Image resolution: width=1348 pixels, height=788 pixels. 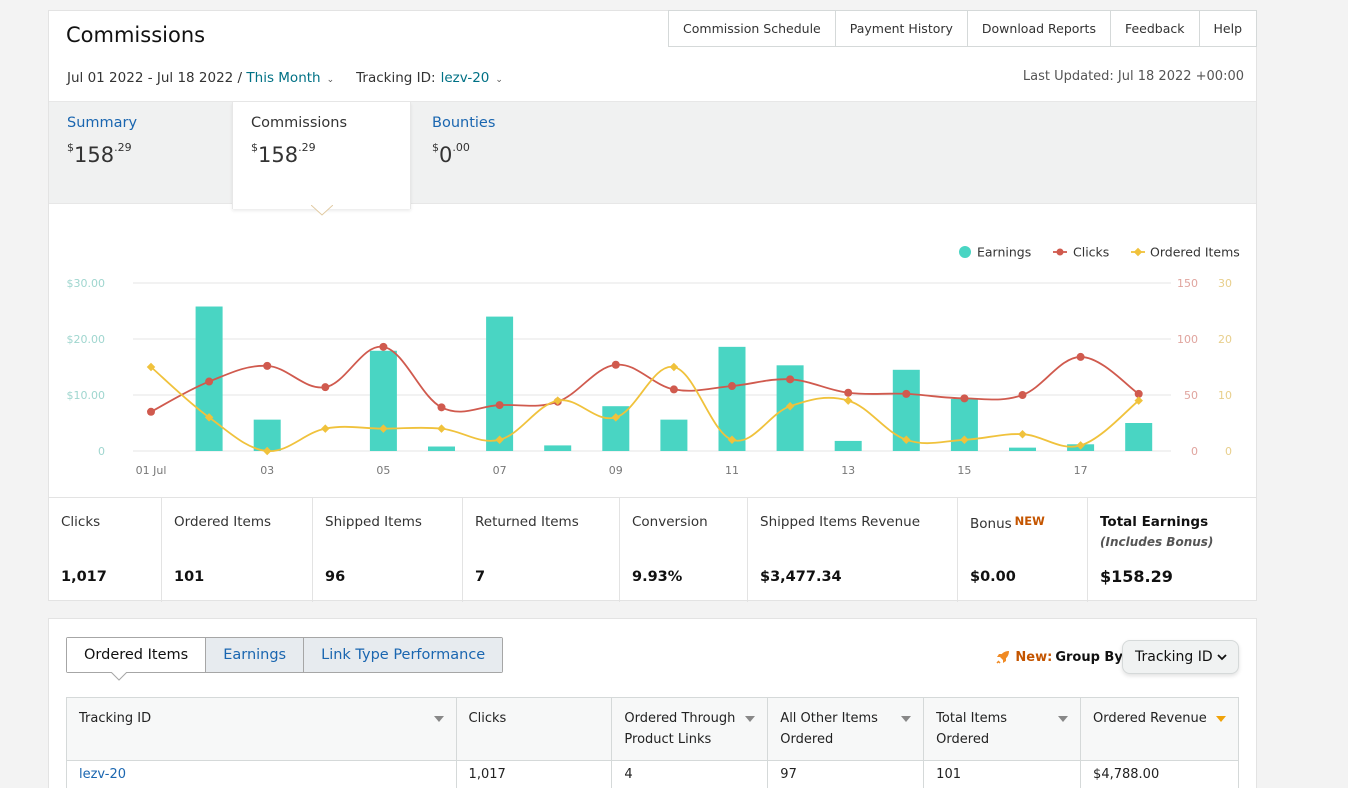 I want to click on cell-all-other-items: 97, so click(x=846, y=774).